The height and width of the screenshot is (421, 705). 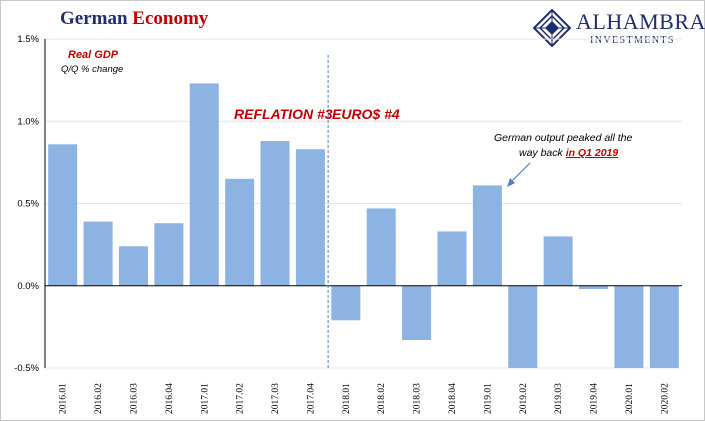 I want to click on annotation-arrow, so click(x=519, y=174).